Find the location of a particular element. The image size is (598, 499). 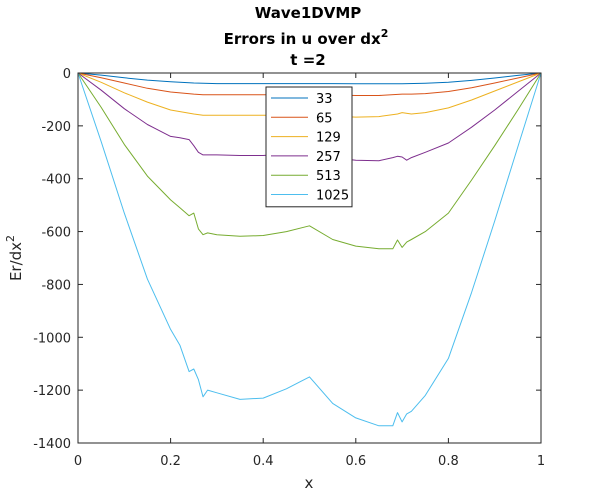

y-tick-label: 0 is located at coordinates (67, 74).